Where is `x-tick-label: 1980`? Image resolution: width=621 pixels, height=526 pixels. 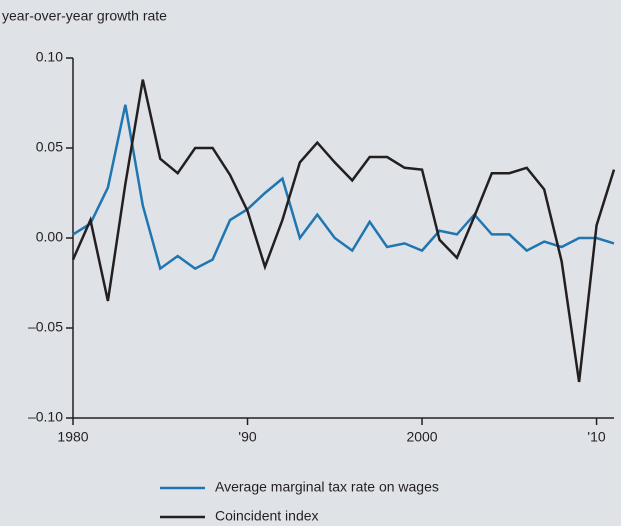 x-tick-label: 1980 is located at coordinates (72, 437).